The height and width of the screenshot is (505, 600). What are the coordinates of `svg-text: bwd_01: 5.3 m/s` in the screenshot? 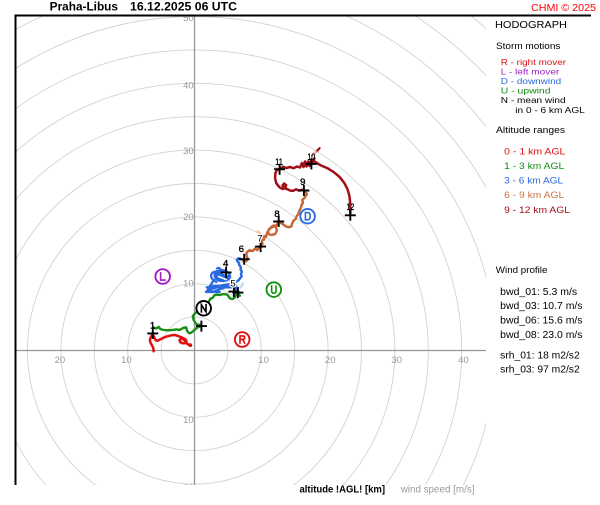 It's located at (538, 292).